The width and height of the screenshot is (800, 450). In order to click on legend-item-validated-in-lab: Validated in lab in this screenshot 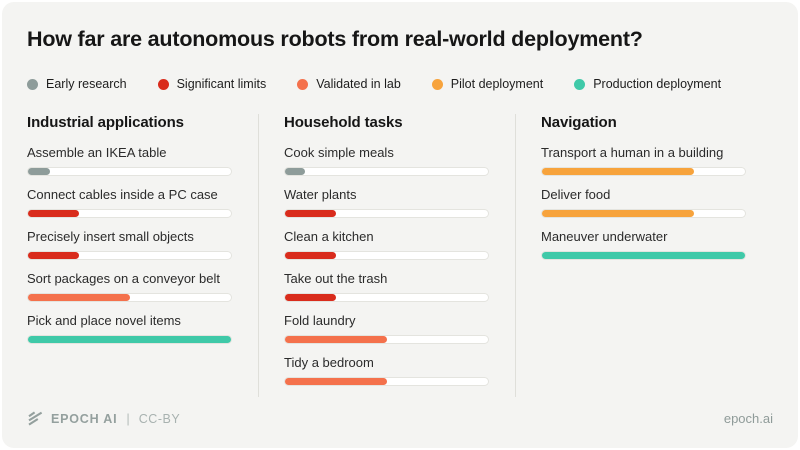, I will do `click(349, 84)`.